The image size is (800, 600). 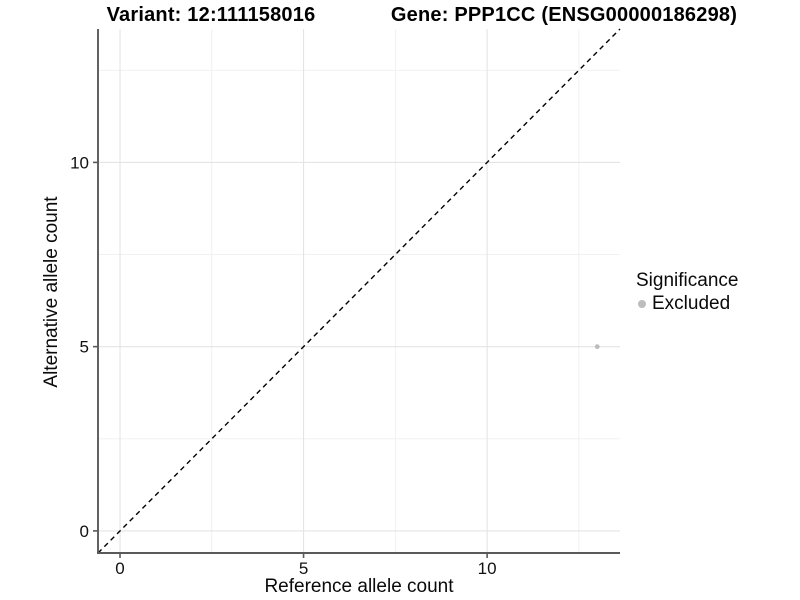 What do you see at coordinates (687, 292) in the screenshot?
I see `legend: Significance Excluded` at bounding box center [687, 292].